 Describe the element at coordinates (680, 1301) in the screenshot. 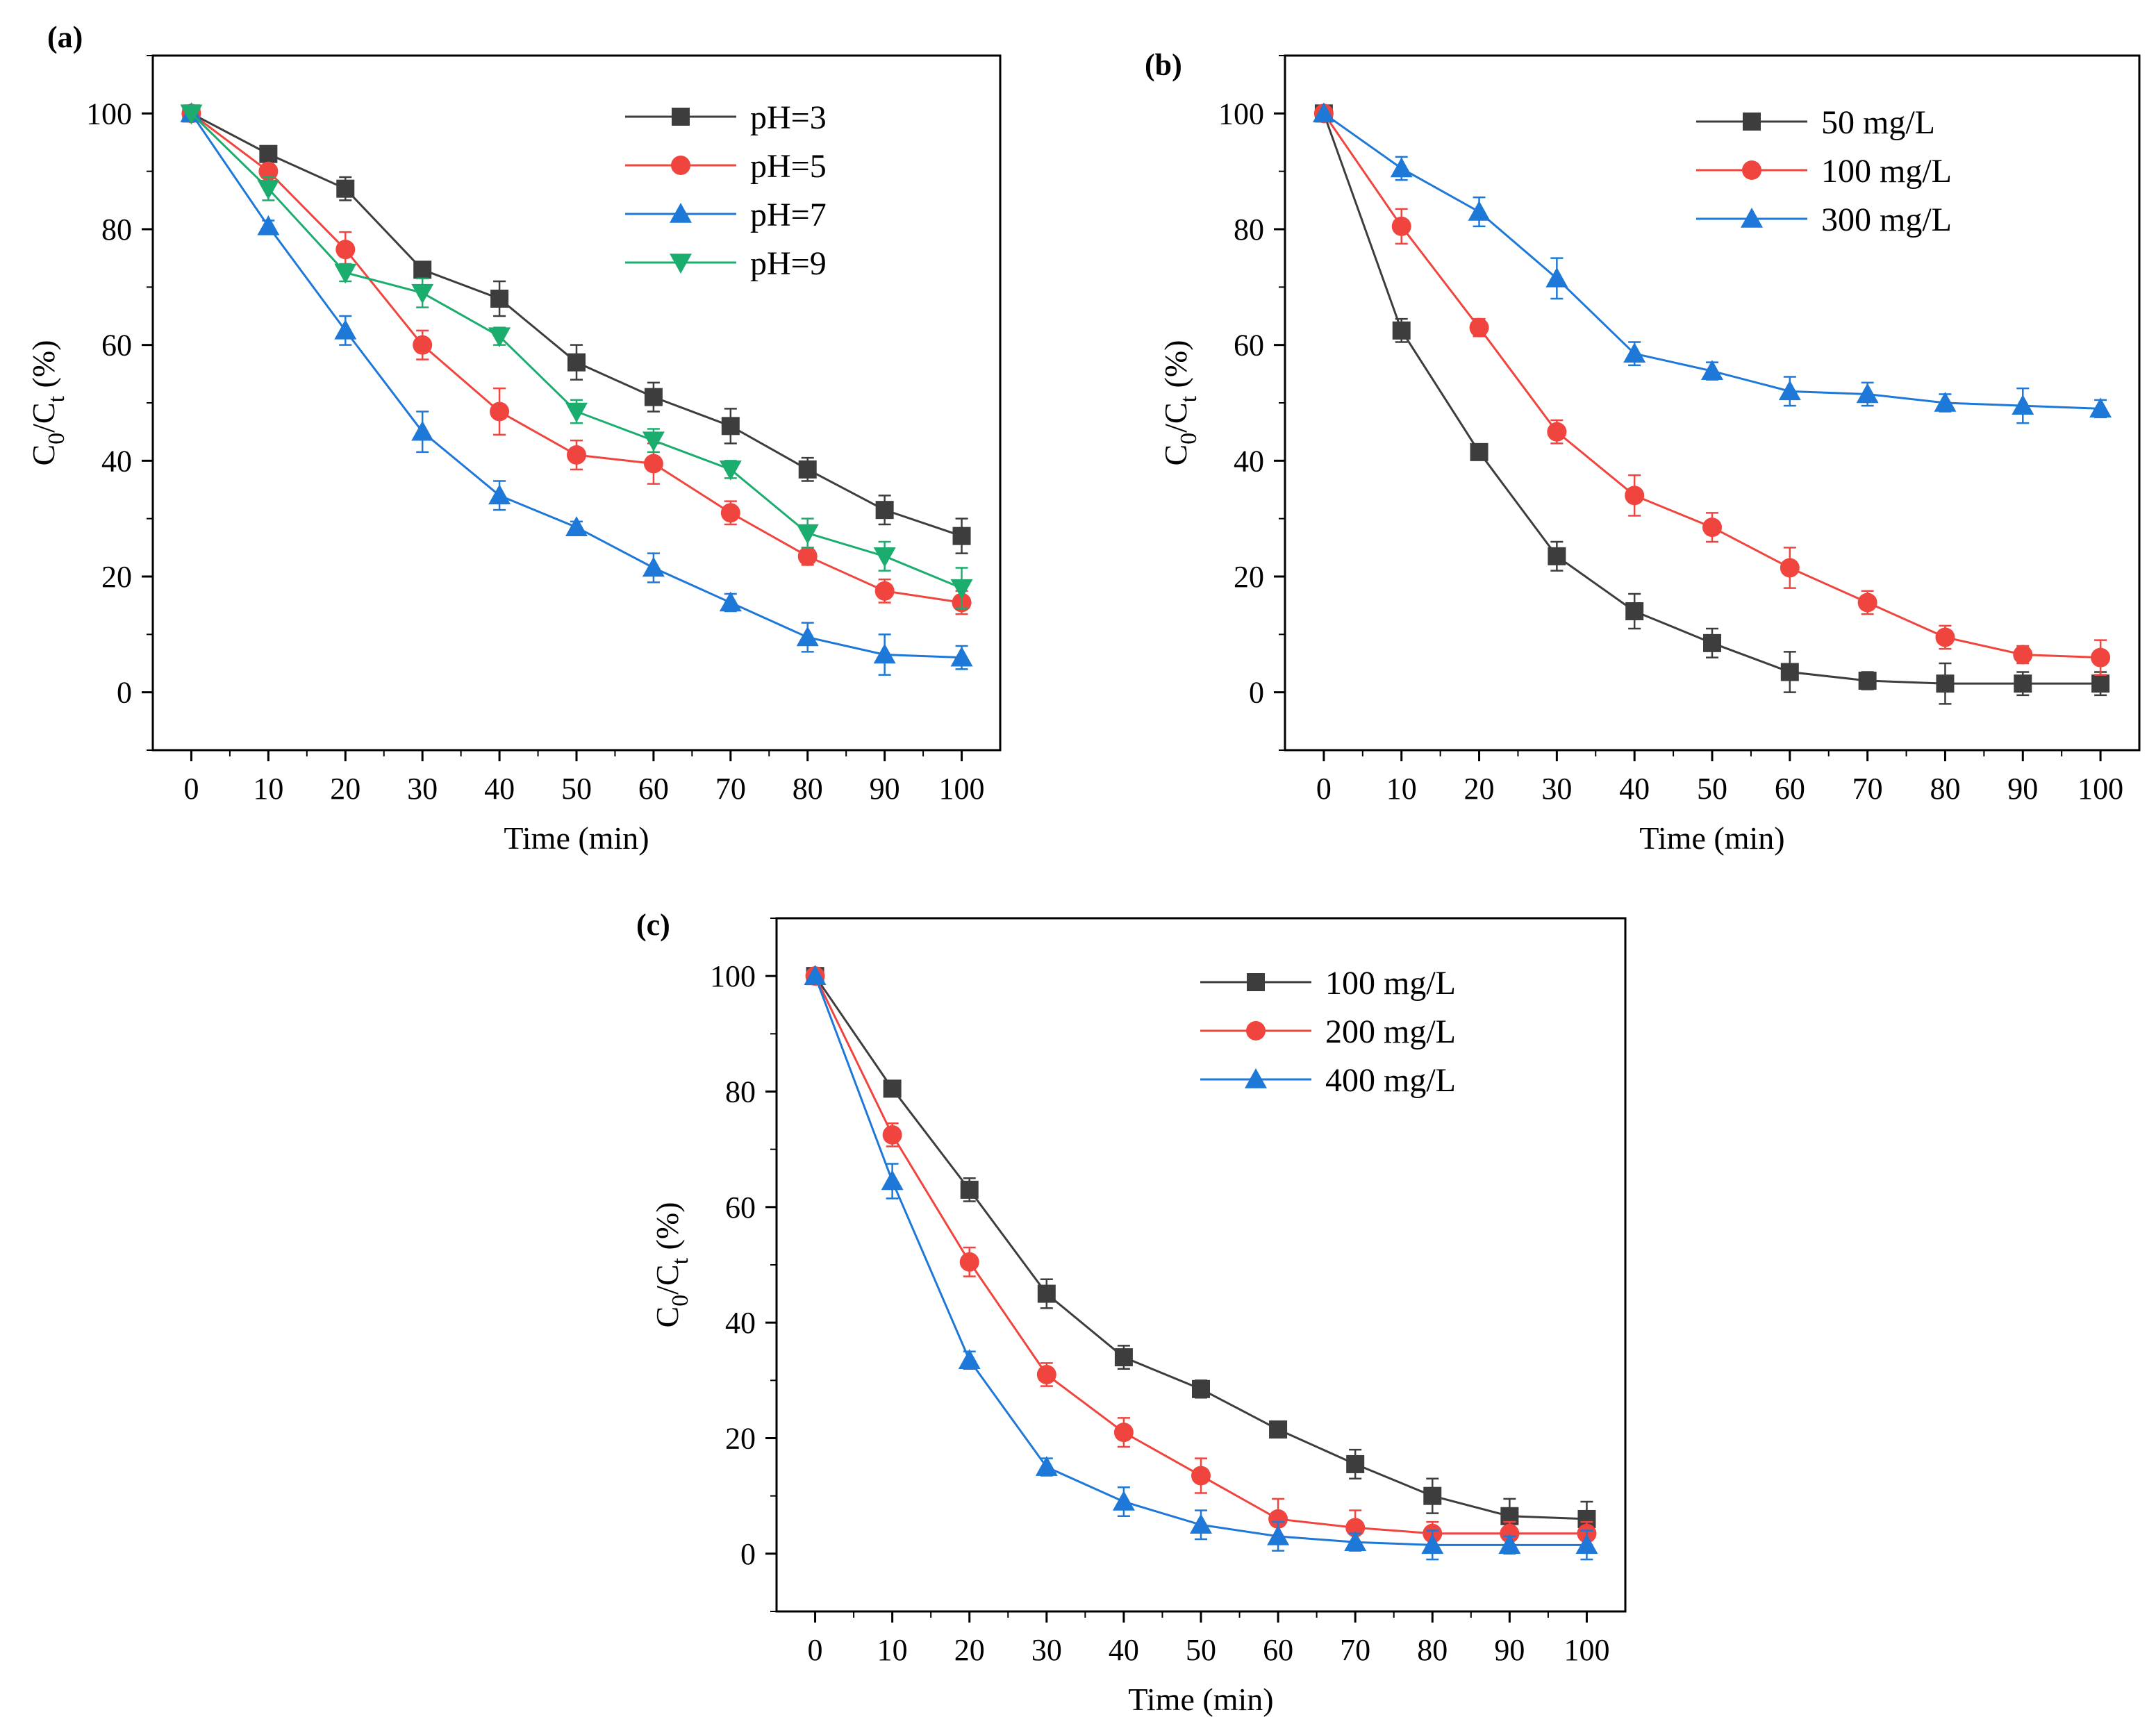

I see `y-title-sub-0: 0` at that location.